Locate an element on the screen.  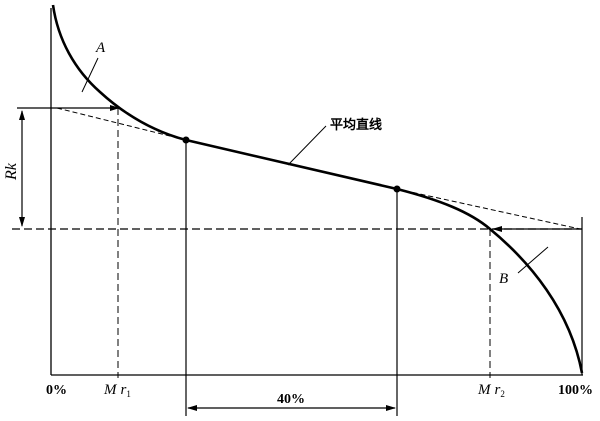
mean-line-point-left is located at coordinates (186, 140).